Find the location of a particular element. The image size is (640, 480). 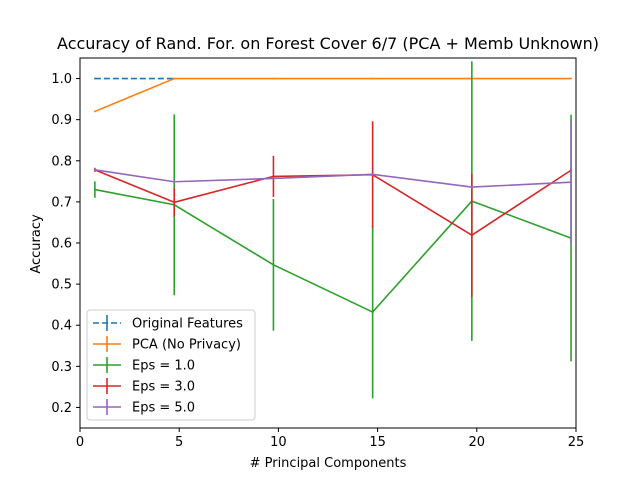

series-original-features is located at coordinates (134, 78).